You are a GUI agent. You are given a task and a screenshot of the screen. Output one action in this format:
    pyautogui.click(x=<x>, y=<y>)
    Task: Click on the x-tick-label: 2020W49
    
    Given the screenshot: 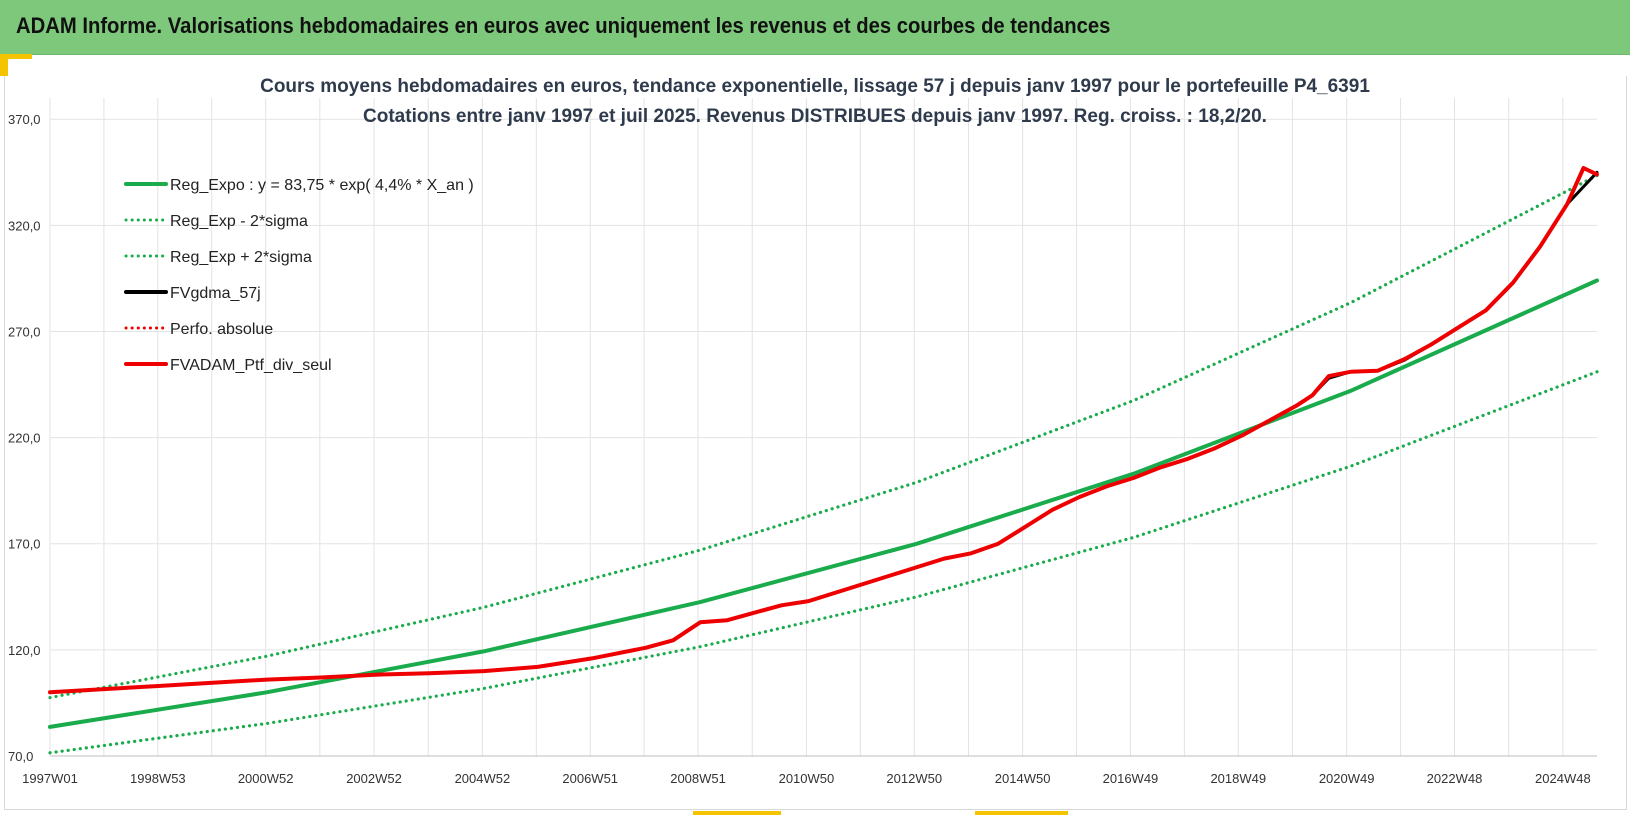 What is the action you would take?
    pyautogui.click(x=1347, y=778)
    